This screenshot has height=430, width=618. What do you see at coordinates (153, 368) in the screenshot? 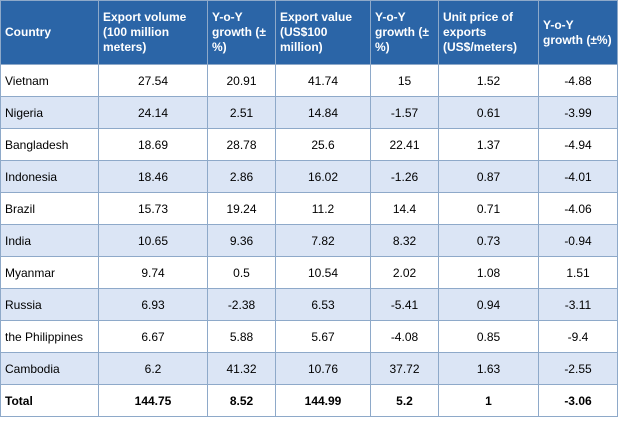
I see `cell-export-volume: 6.2` at bounding box center [153, 368].